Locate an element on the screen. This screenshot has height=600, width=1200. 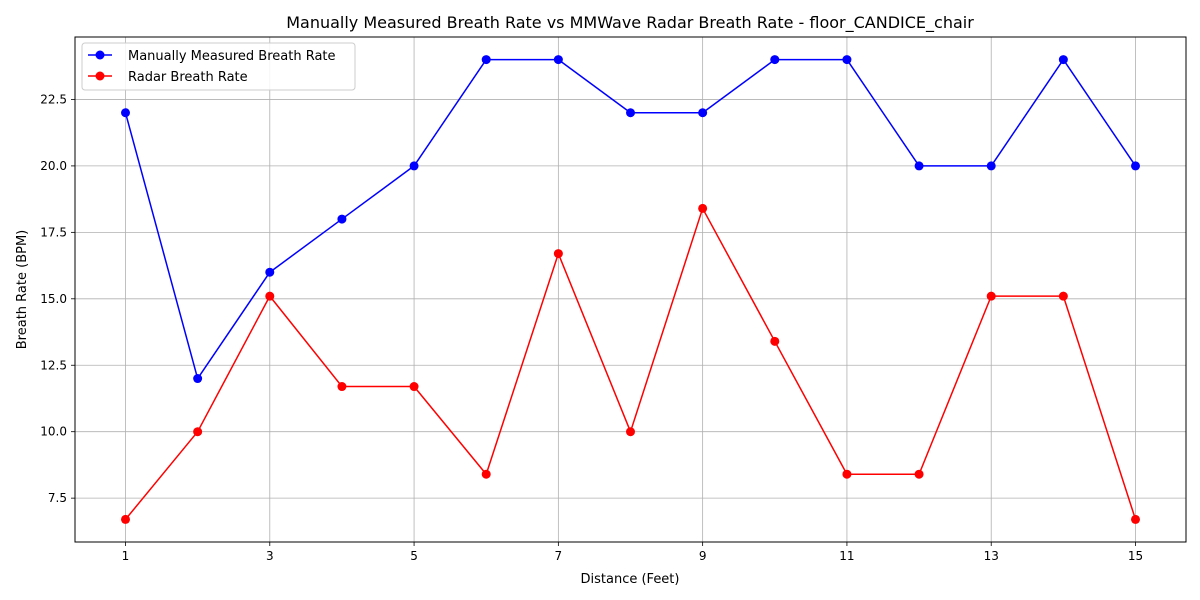
x-axis-label: Distance (Feet) is located at coordinates (630, 579).